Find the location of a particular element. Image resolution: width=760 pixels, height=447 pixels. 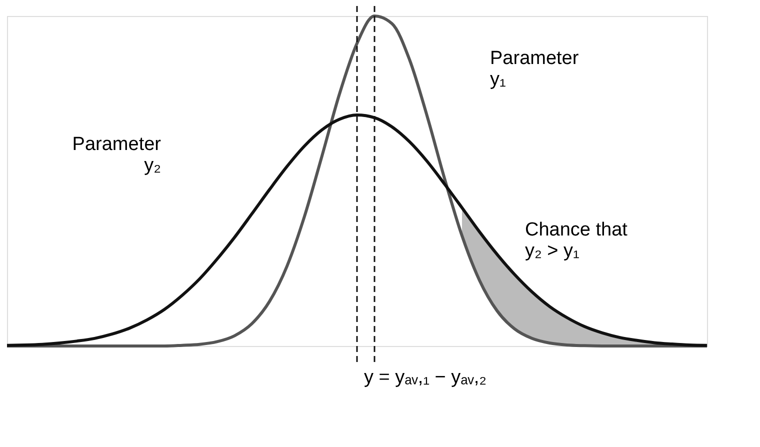

annotation: Parameter y₂ is located at coordinates (117, 155).